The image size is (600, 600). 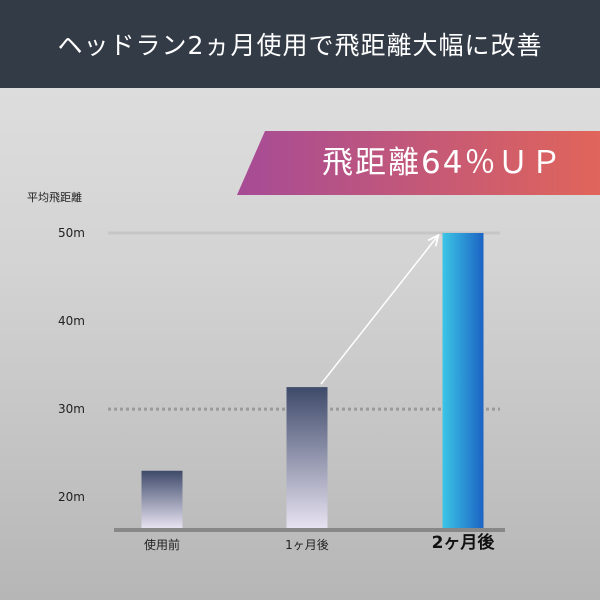 I want to click on banner-shape, so click(x=418, y=163).